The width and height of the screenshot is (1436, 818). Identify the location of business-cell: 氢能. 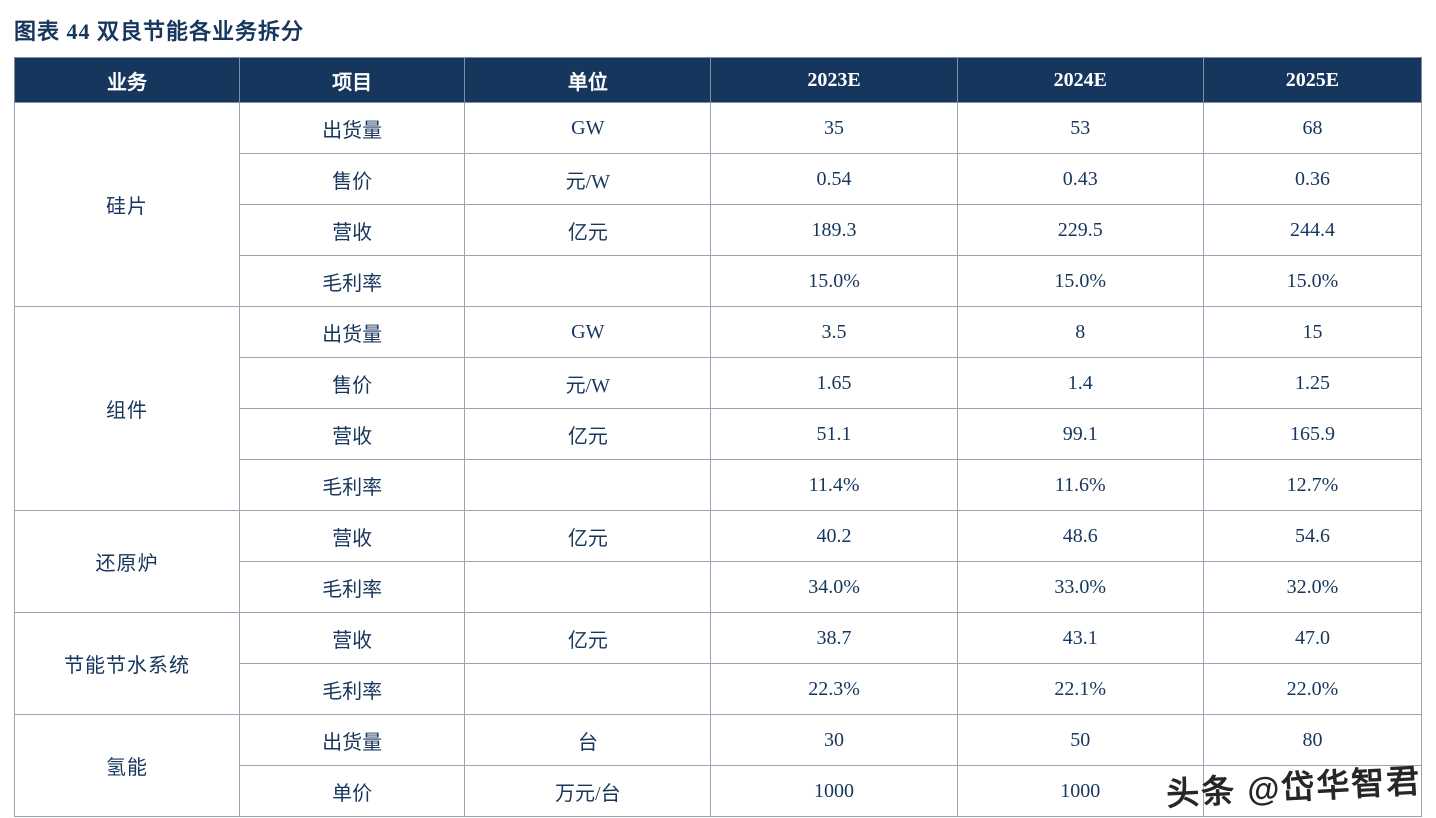
(127, 765).